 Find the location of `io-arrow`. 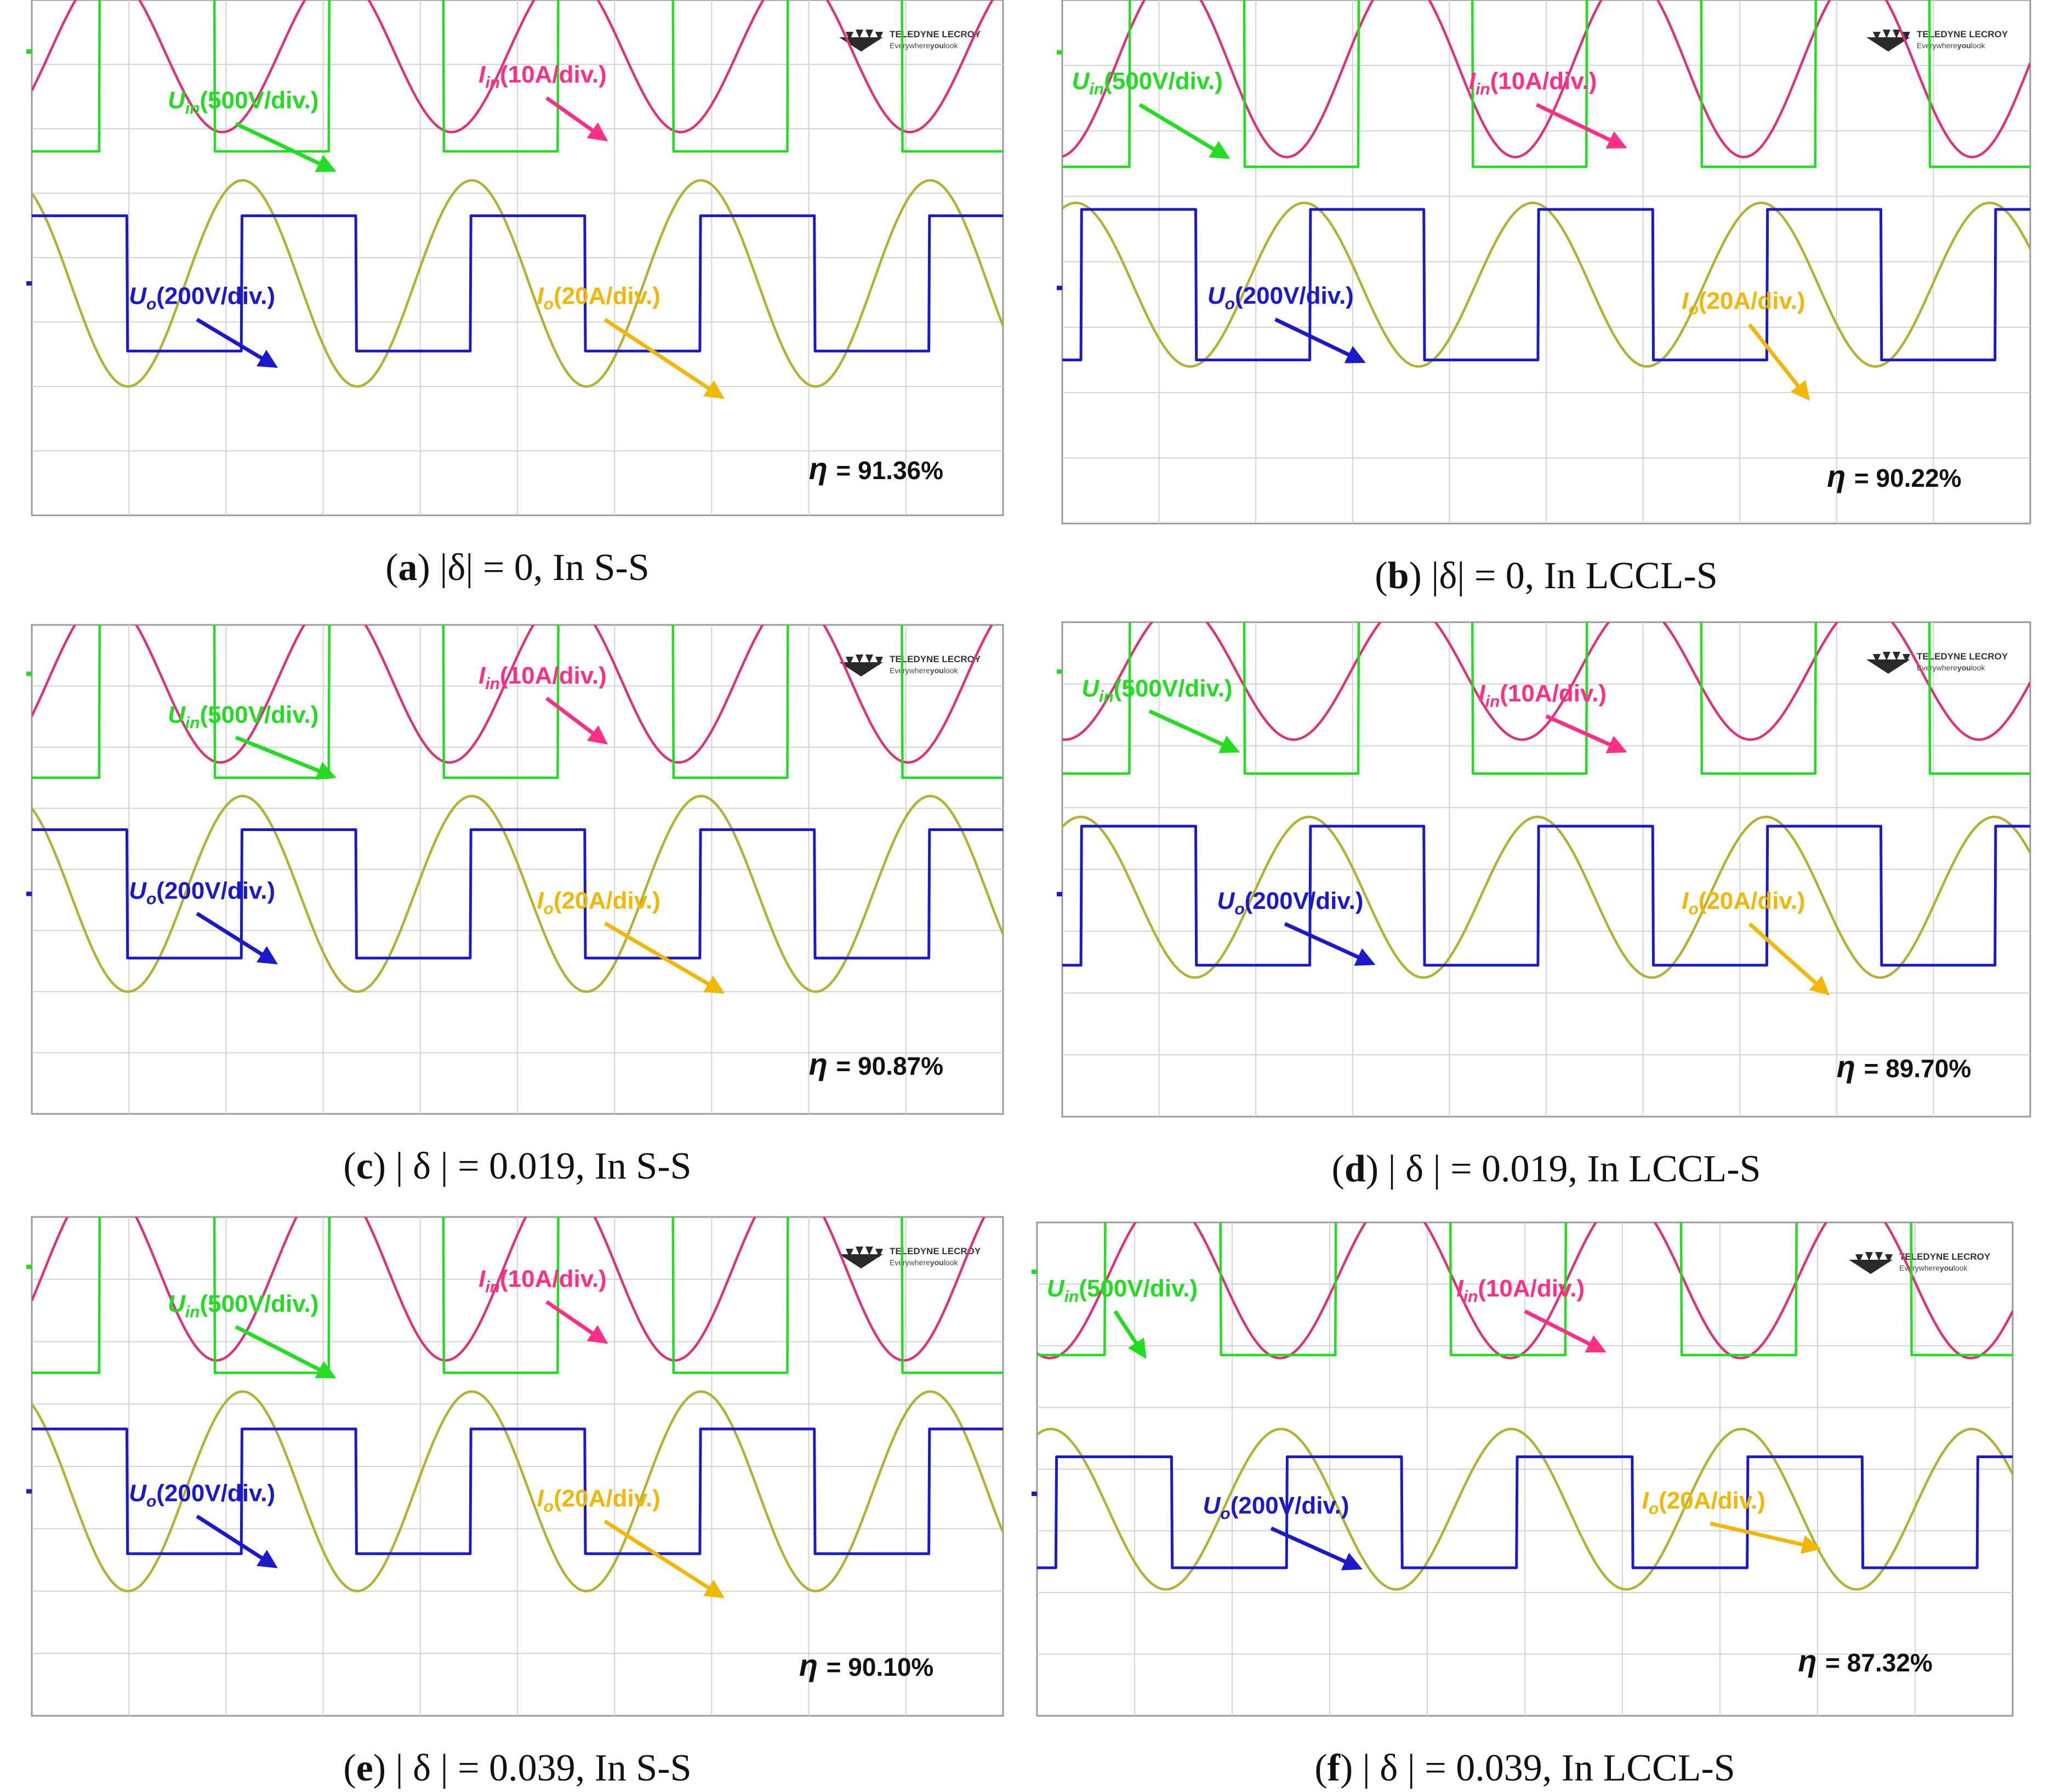

io-arrow is located at coordinates (664, 358).